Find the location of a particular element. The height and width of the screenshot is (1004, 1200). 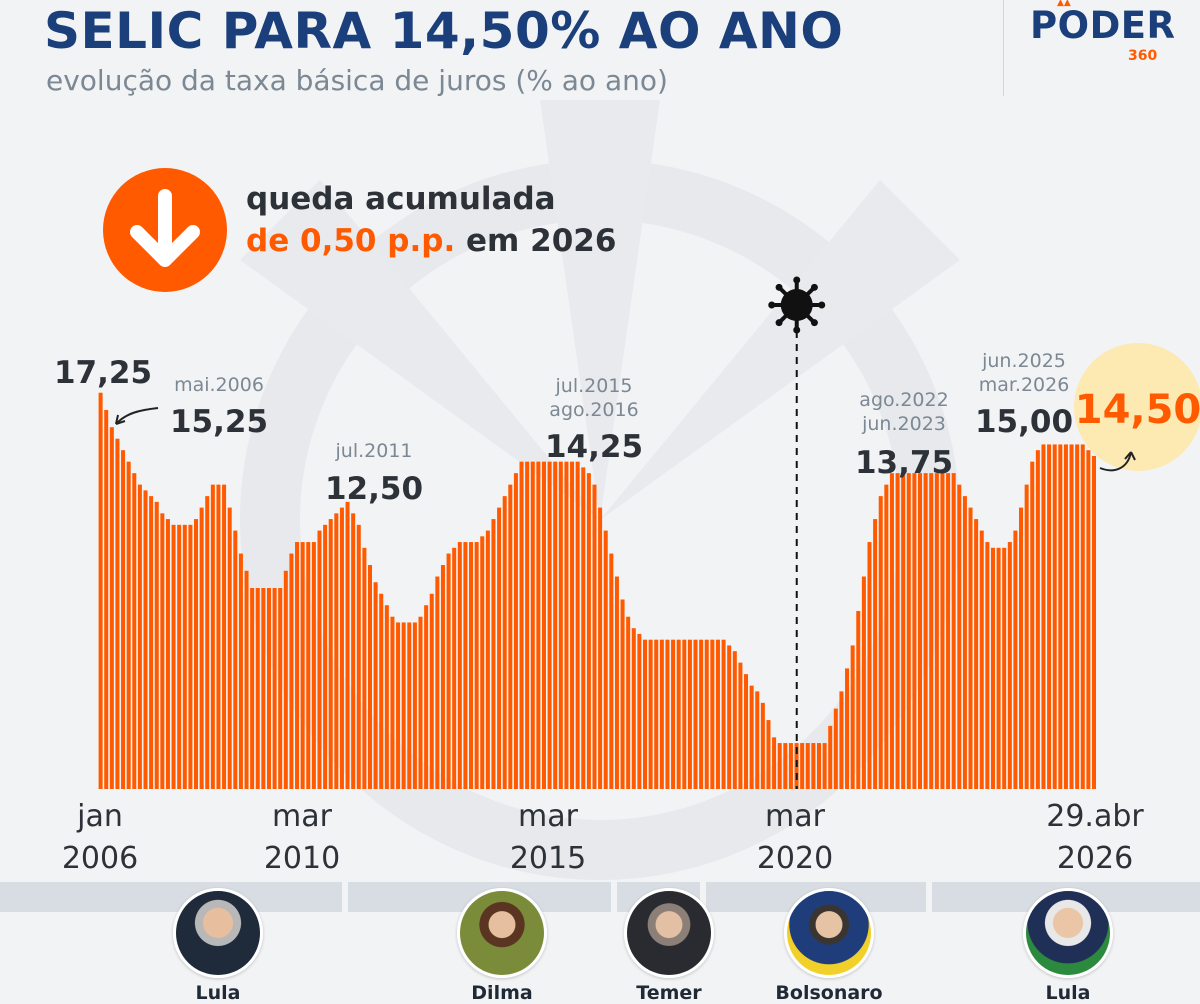

president-temer: Temer is located at coordinates (669, 946).